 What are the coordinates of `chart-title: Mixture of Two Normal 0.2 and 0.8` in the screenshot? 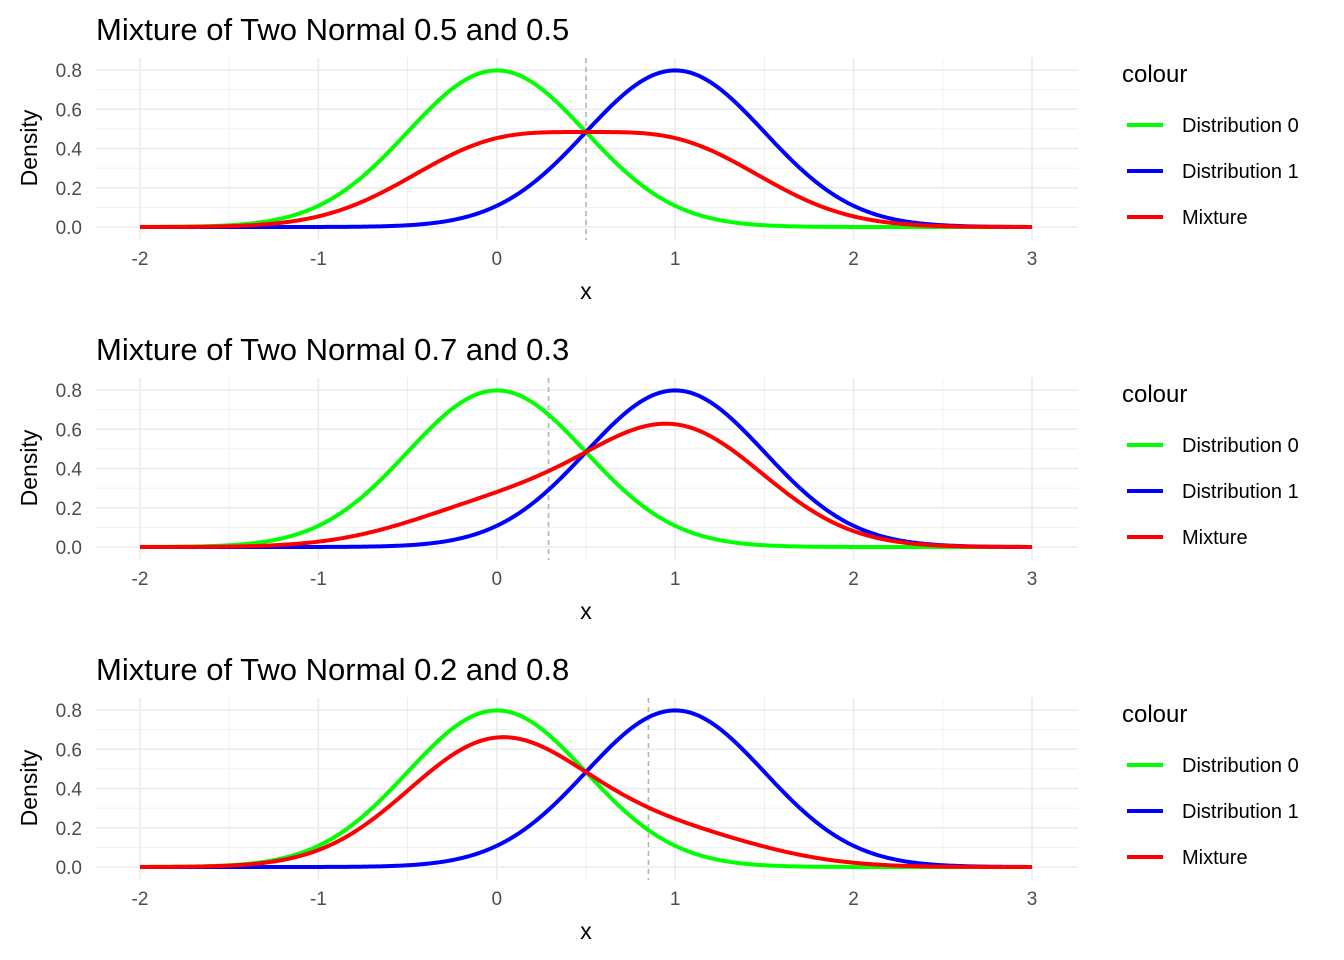 It's located at (332, 669).